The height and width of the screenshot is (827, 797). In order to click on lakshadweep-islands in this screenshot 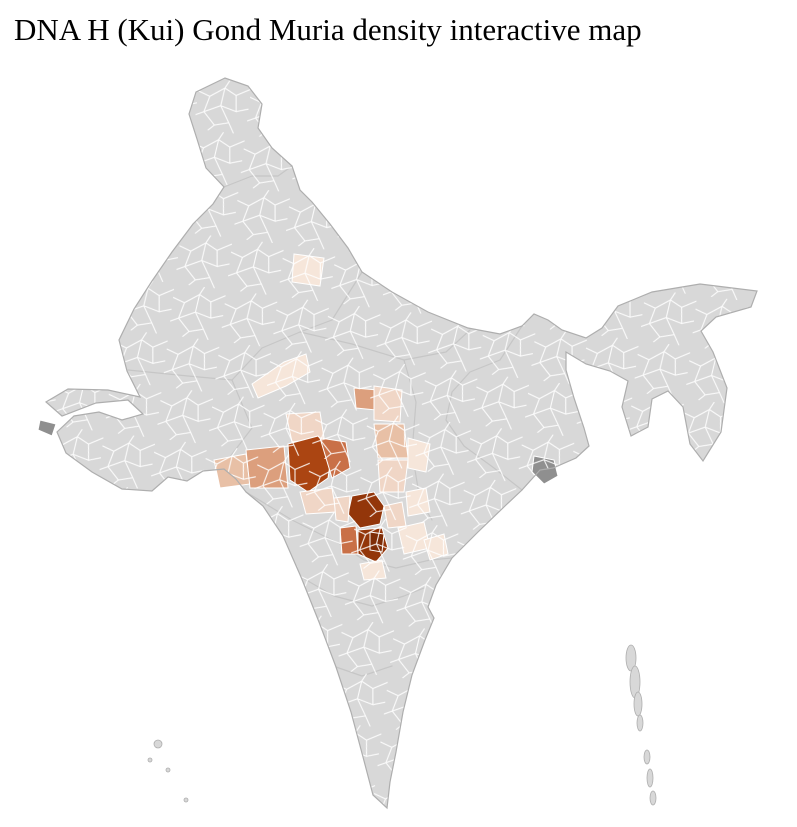, I will do `click(168, 771)`.